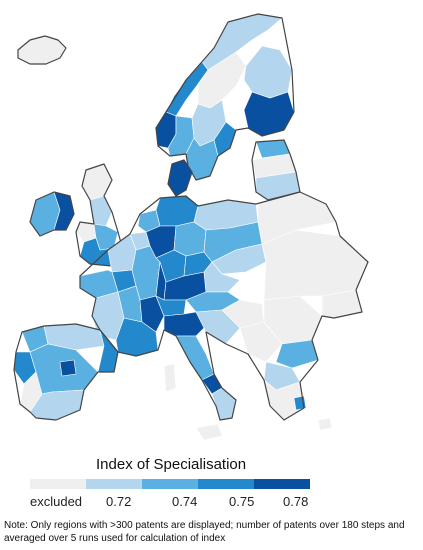  What do you see at coordinates (56, 501) in the screenshot?
I see `legend-label-excluded: excluded` at bounding box center [56, 501].